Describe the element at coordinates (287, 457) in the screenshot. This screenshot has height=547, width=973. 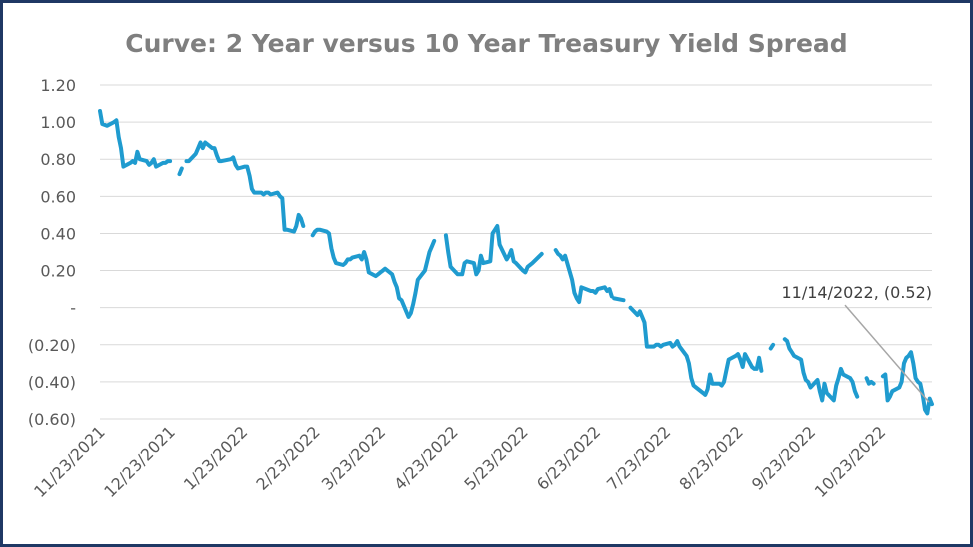
I see `x-tick-label: 2/23/2022` at that location.